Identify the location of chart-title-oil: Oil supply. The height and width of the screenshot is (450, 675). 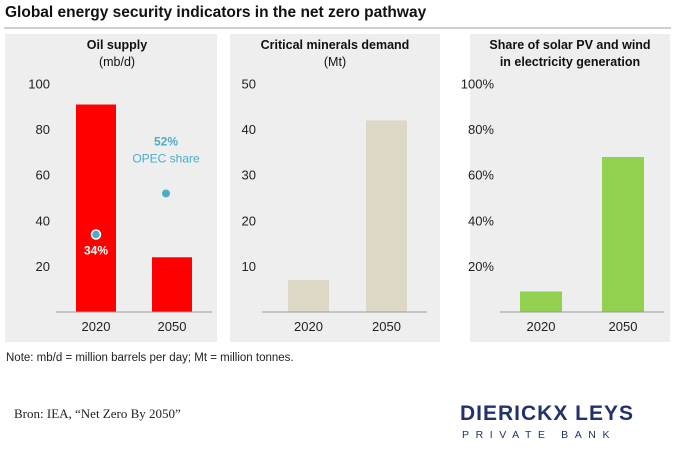
(117, 45).